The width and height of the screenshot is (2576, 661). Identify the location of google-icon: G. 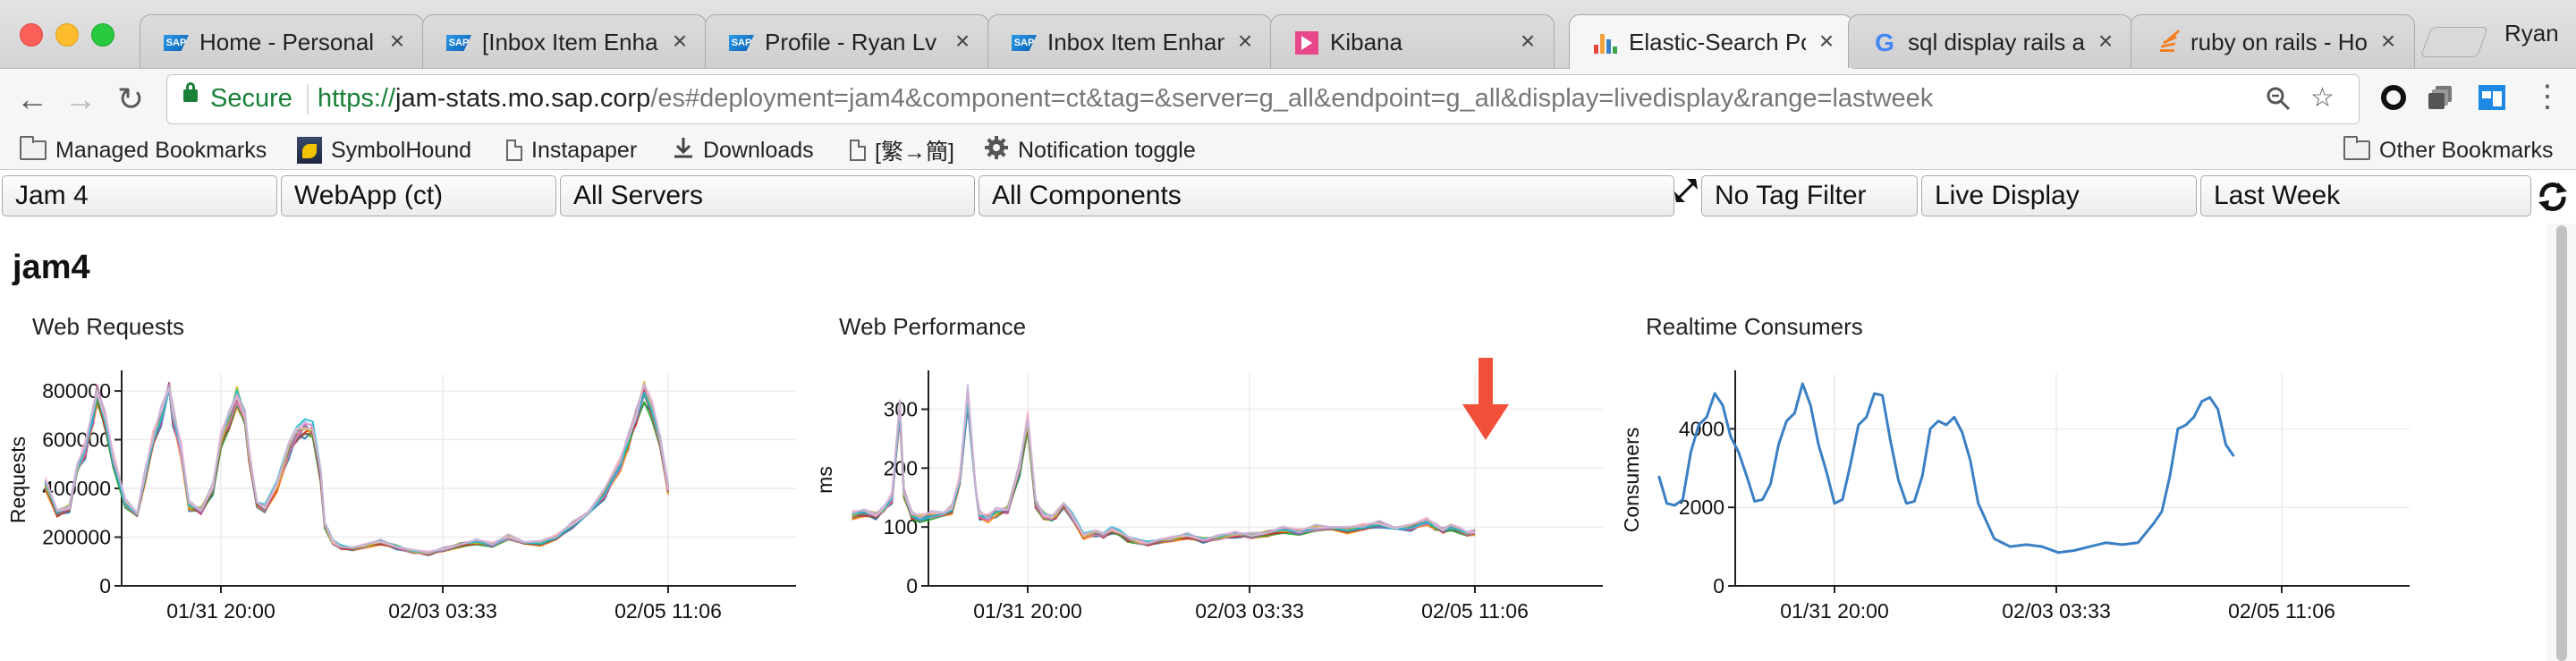
(1884, 42).